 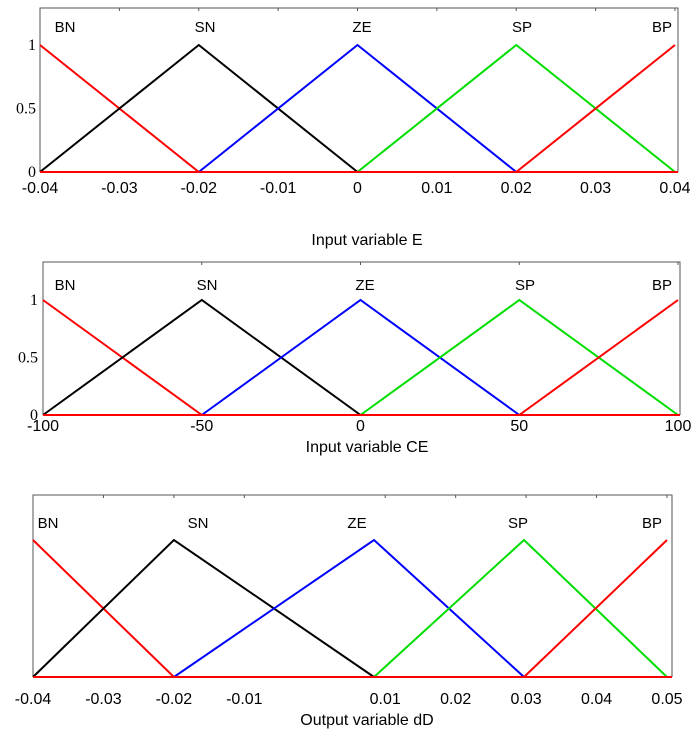 What do you see at coordinates (366, 720) in the screenshot?
I see `x-axis-label: Output variable dD` at bounding box center [366, 720].